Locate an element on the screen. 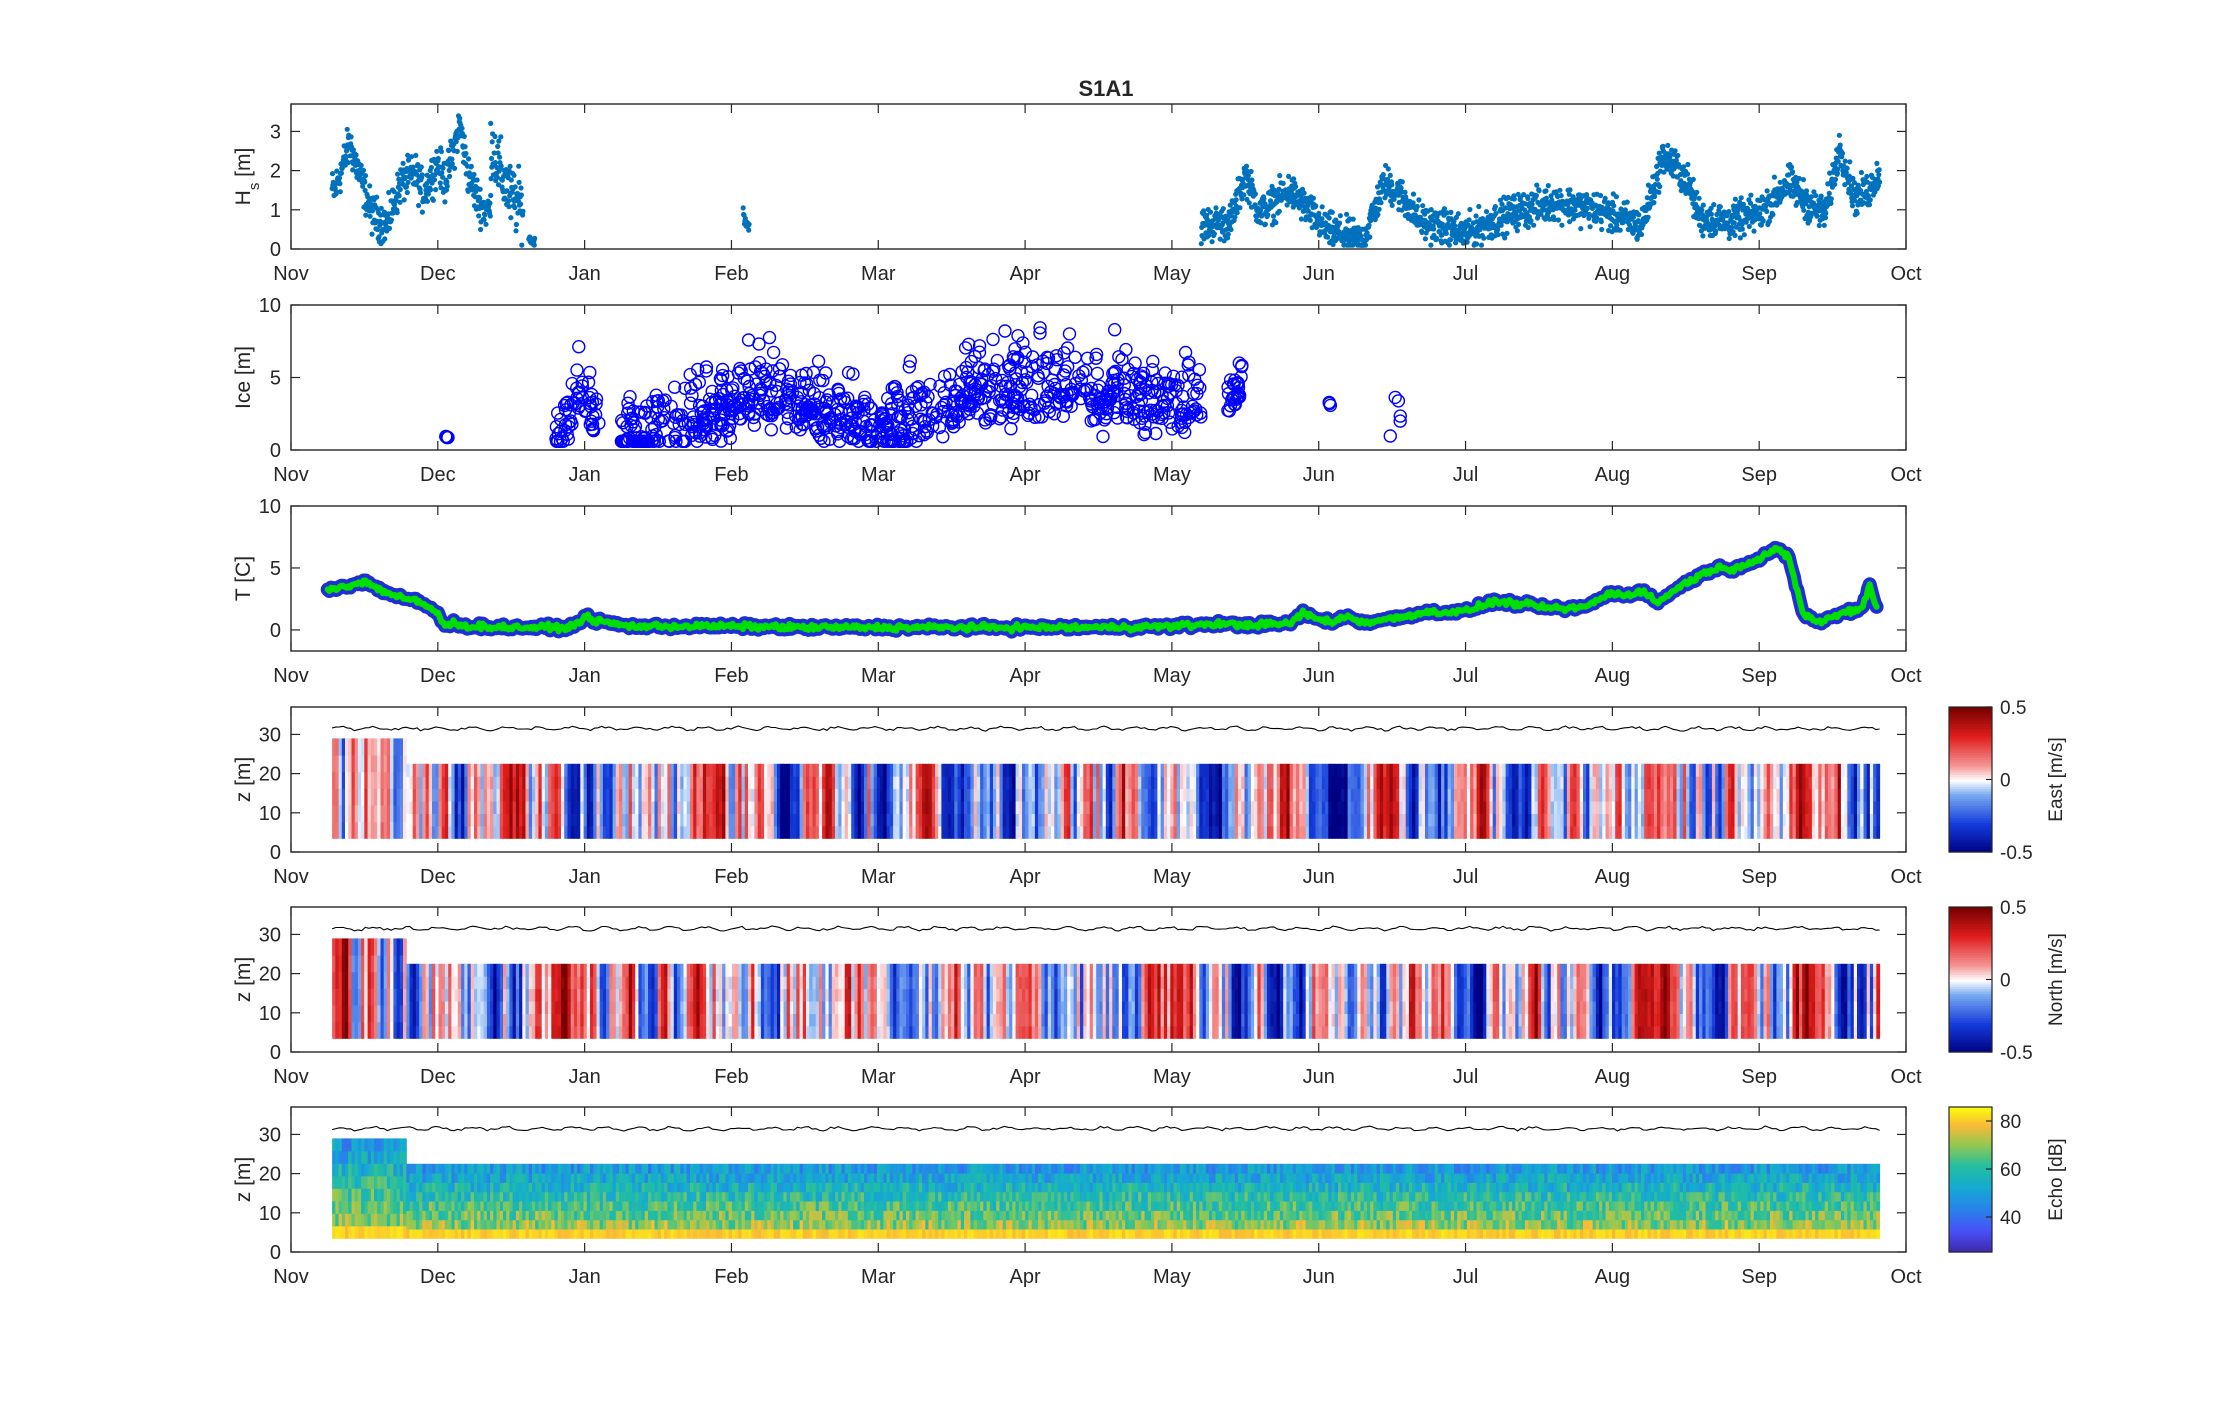 This screenshot has width=2240, height=1404. ice-ytick-label: 5 is located at coordinates (275, 379).